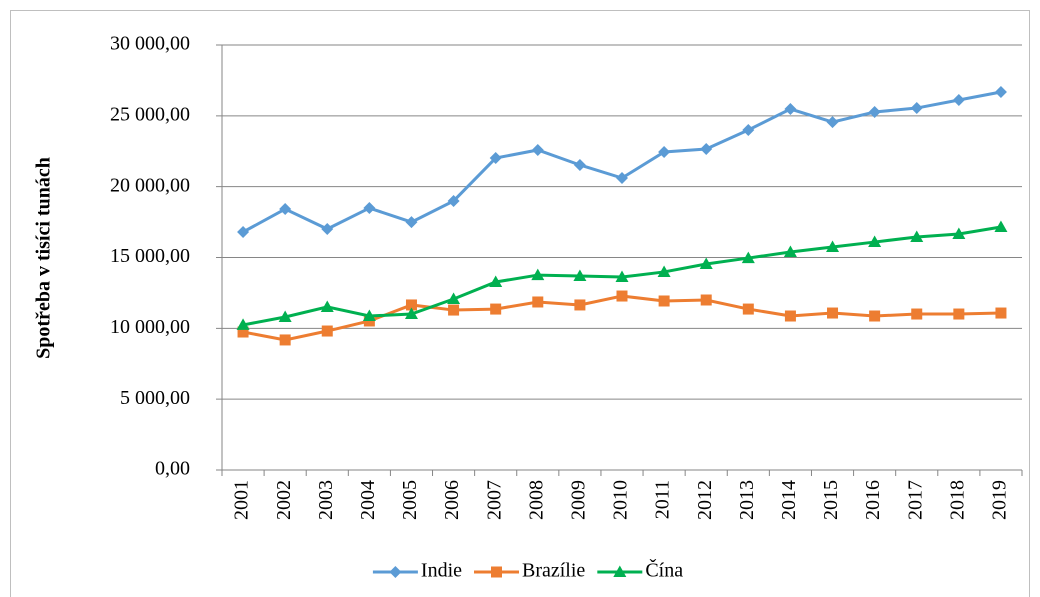  Describe the element at coordinates (410, 500) in the screenshot. I see `x-tick-label: 2005` at that location.